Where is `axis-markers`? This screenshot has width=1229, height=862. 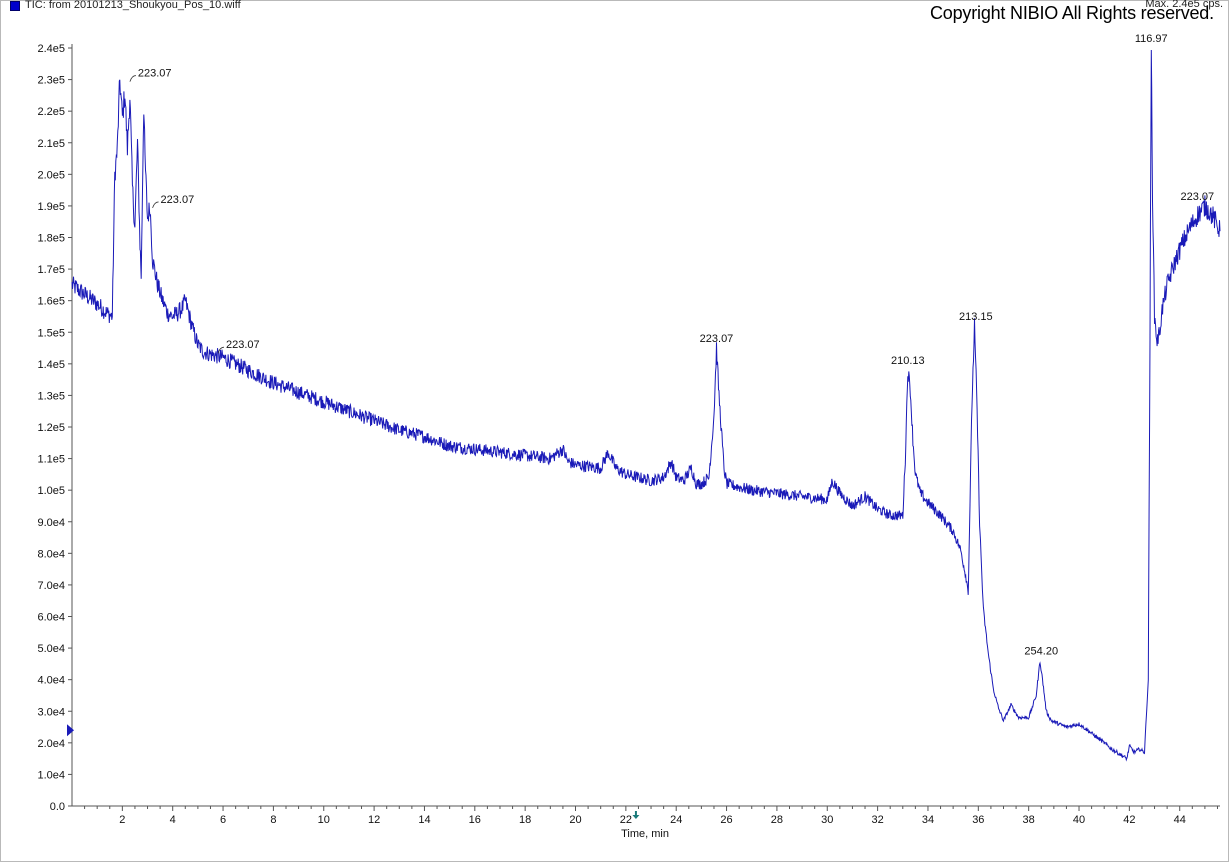
axis-markers is located at coordinates (353, 771).